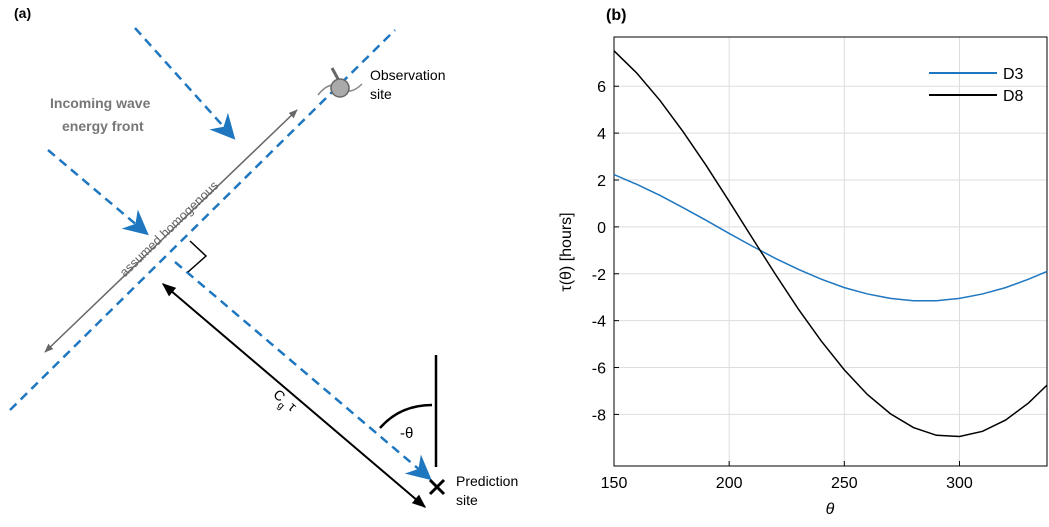  I want to click on homogenous-label: assumed homogenous, so click(168, 228).